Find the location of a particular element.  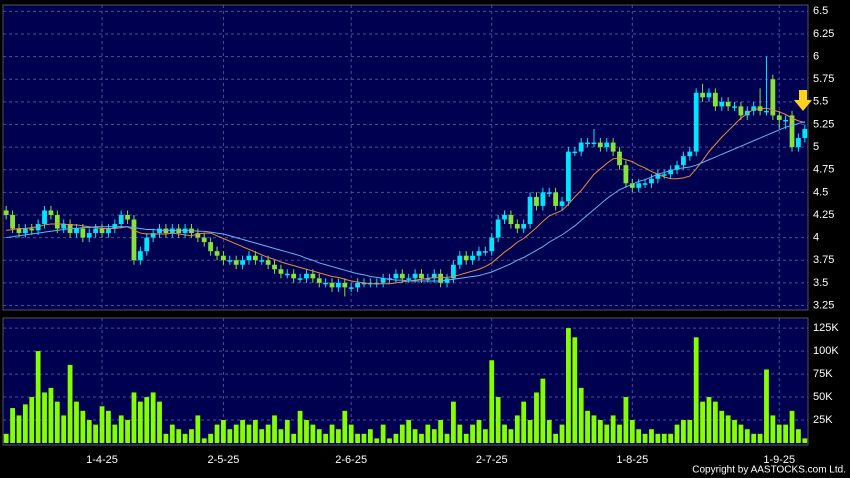

y-tick-label: 100K is located at coordinates (826, 351).